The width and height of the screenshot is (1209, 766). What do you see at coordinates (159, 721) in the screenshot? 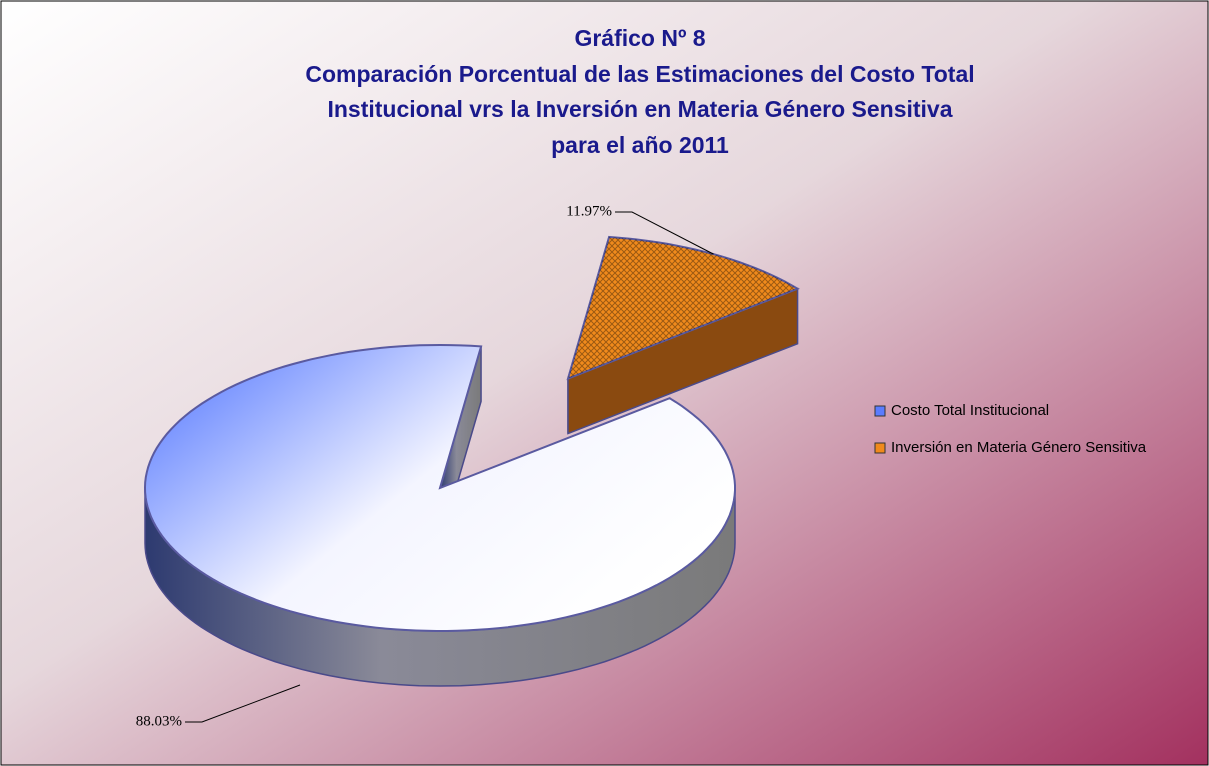
I see `data-label: 88.03%` at bounding box center [159, 721].